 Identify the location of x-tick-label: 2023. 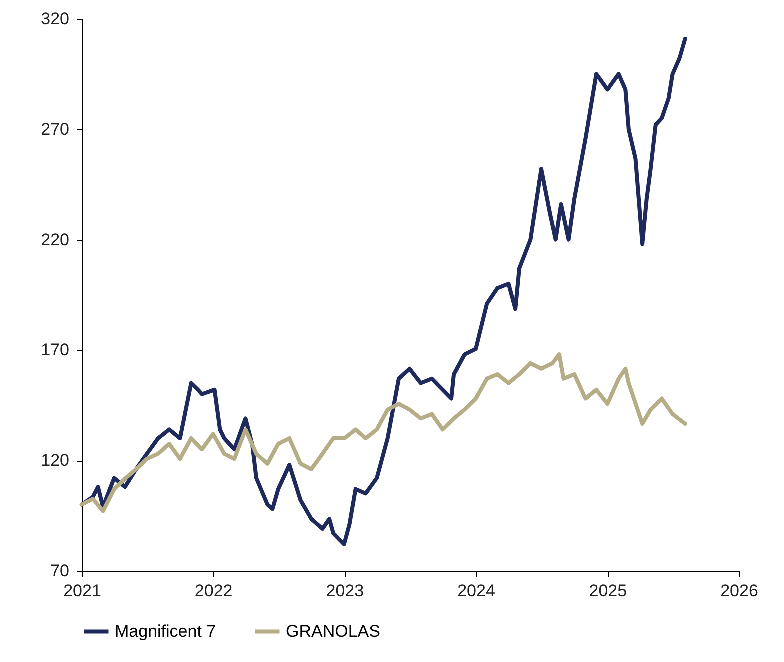
(345, 591).